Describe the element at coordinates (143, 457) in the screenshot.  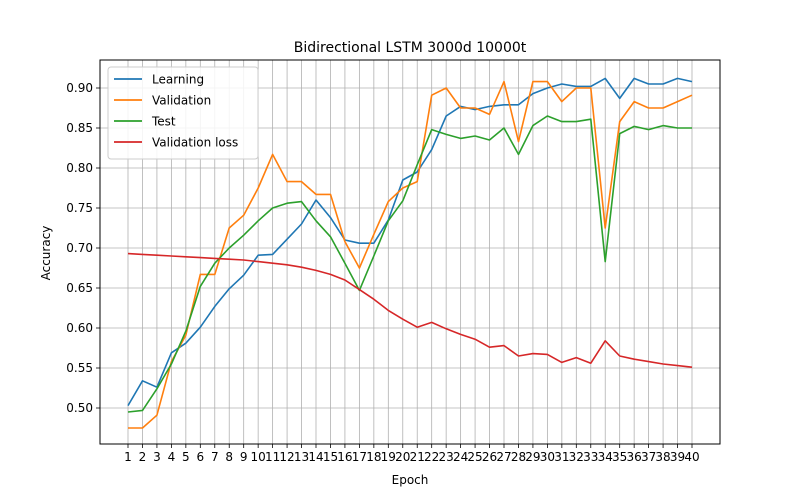
I see `x-tick-label: 2` at that location.